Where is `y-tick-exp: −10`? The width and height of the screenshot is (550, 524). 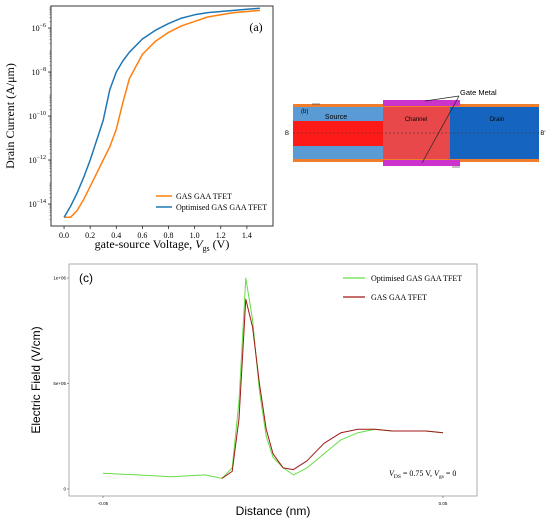 y-tick-exp: −10 is located at coordinates (41, 114).